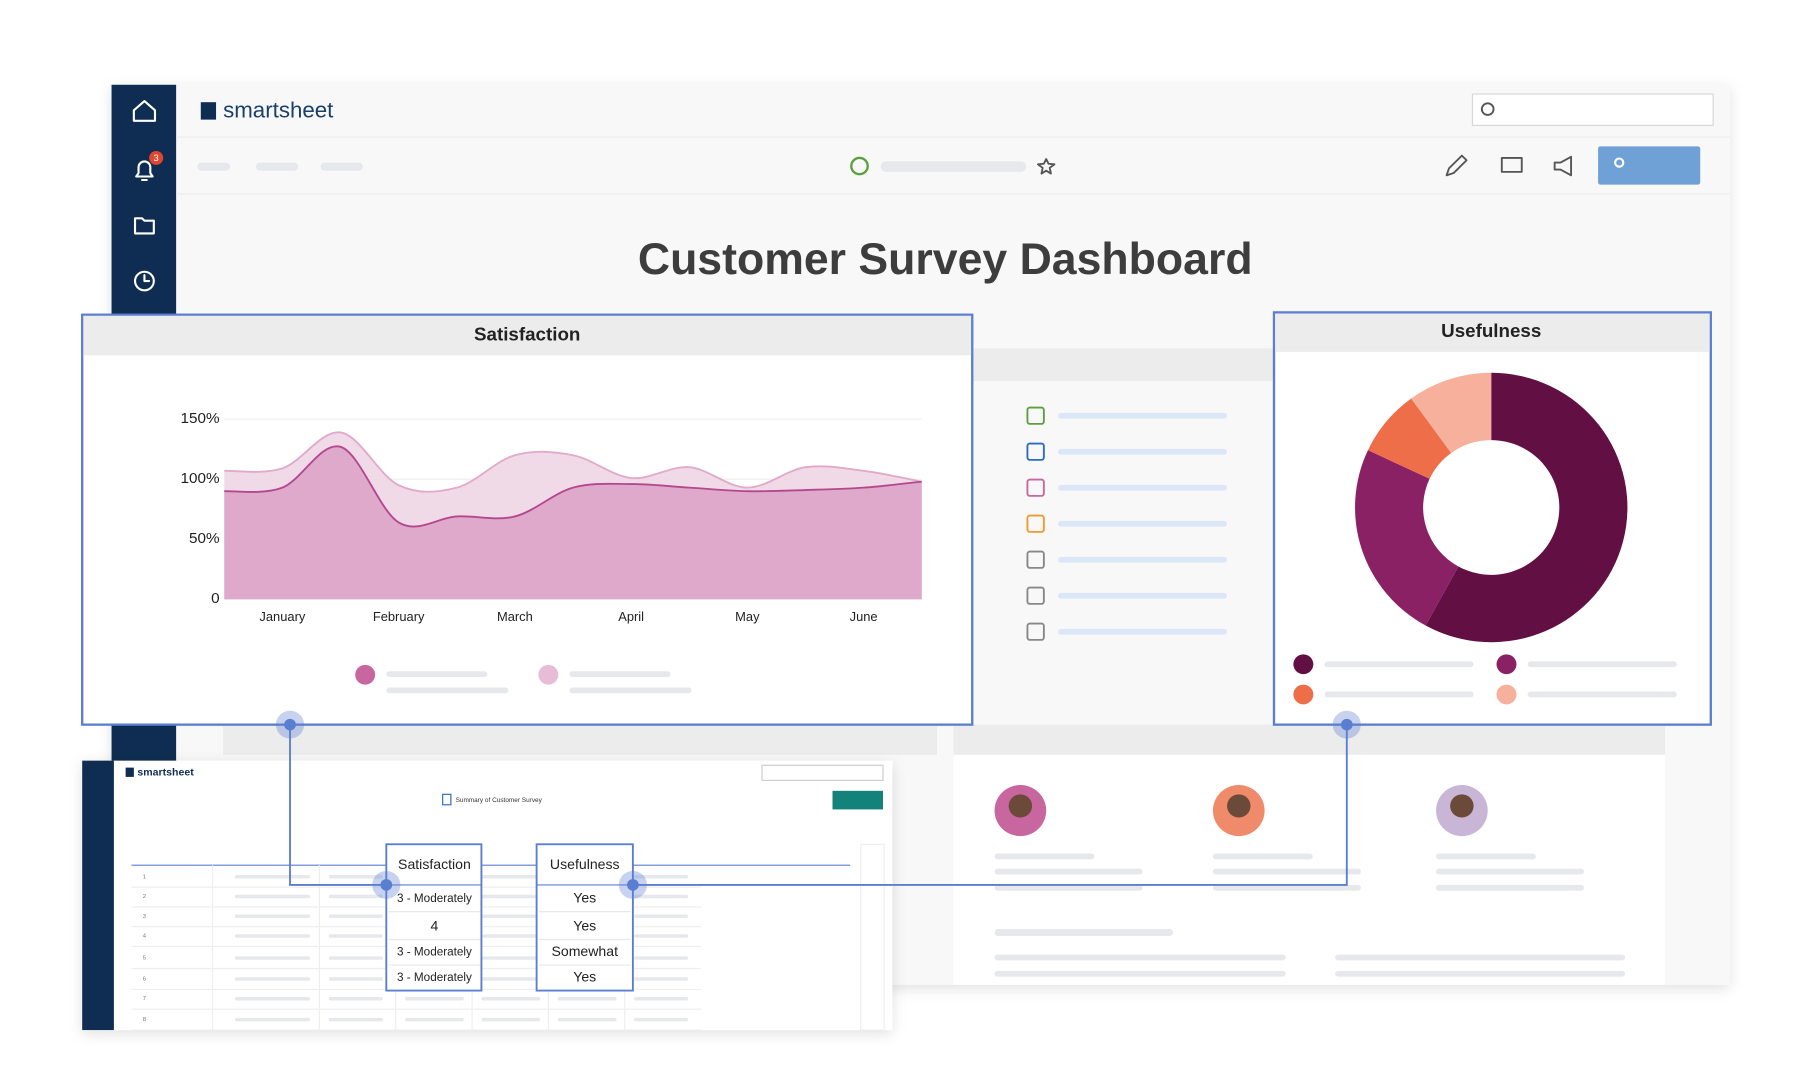  Describe the element at coordinates (515, 616) in the screenshot. I see `x-tick-label: March` at that location.